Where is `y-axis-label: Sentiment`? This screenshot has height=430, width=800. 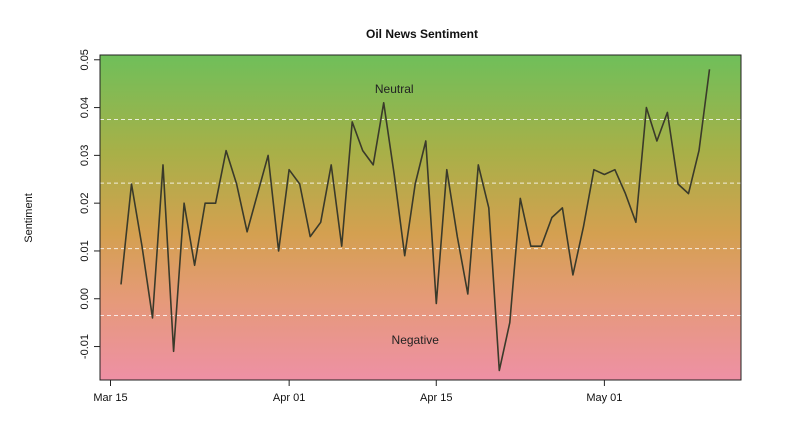
y-axis-label: Sentiment is located at coordinates (29, 218).